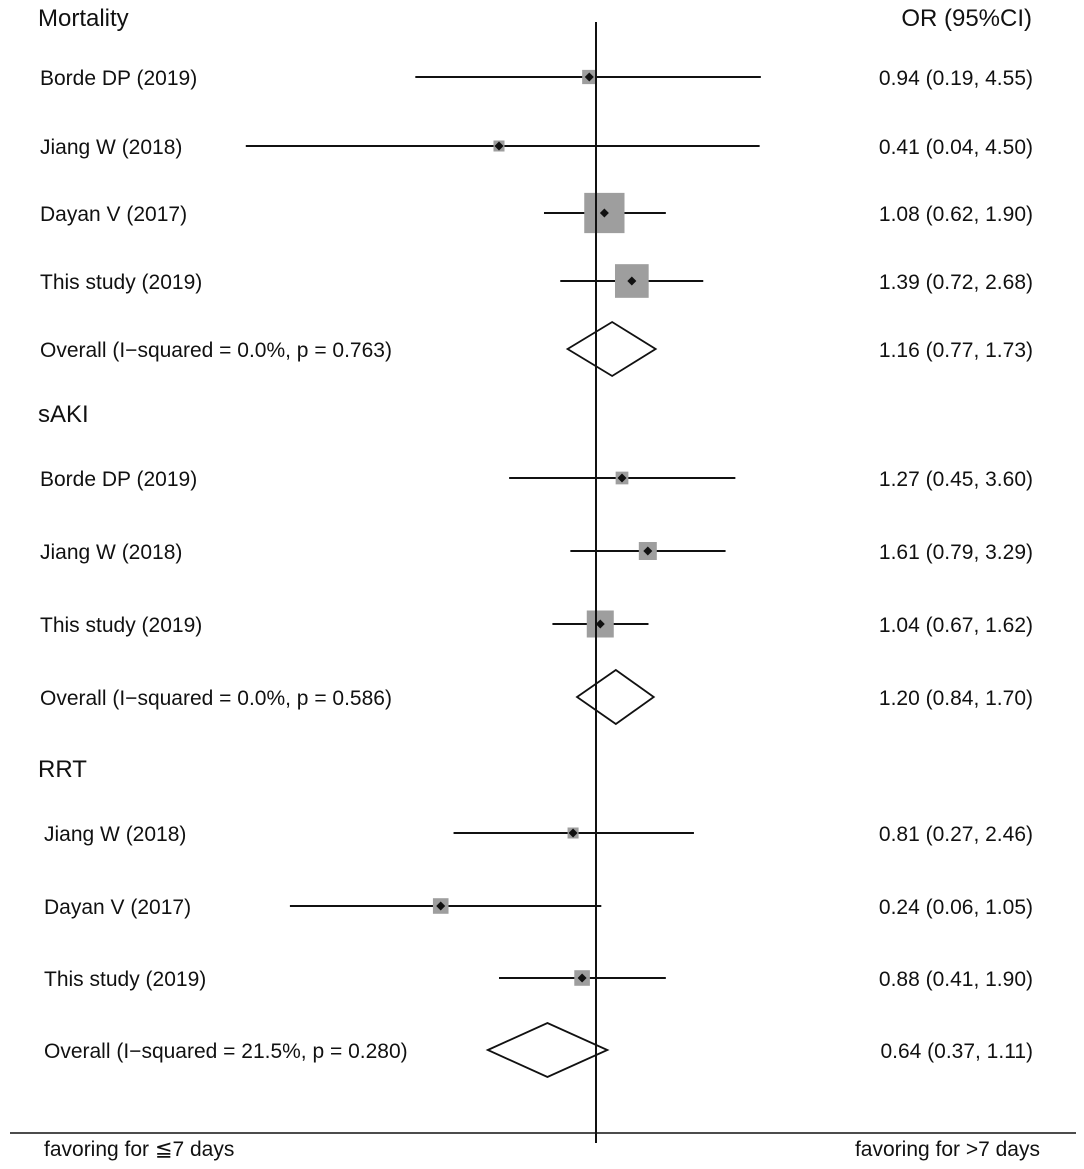 This screenshot has height=1169, width=1084. I want to click on or-ci-value: 0.81 (0.27, 2.46), so click(956, 834).